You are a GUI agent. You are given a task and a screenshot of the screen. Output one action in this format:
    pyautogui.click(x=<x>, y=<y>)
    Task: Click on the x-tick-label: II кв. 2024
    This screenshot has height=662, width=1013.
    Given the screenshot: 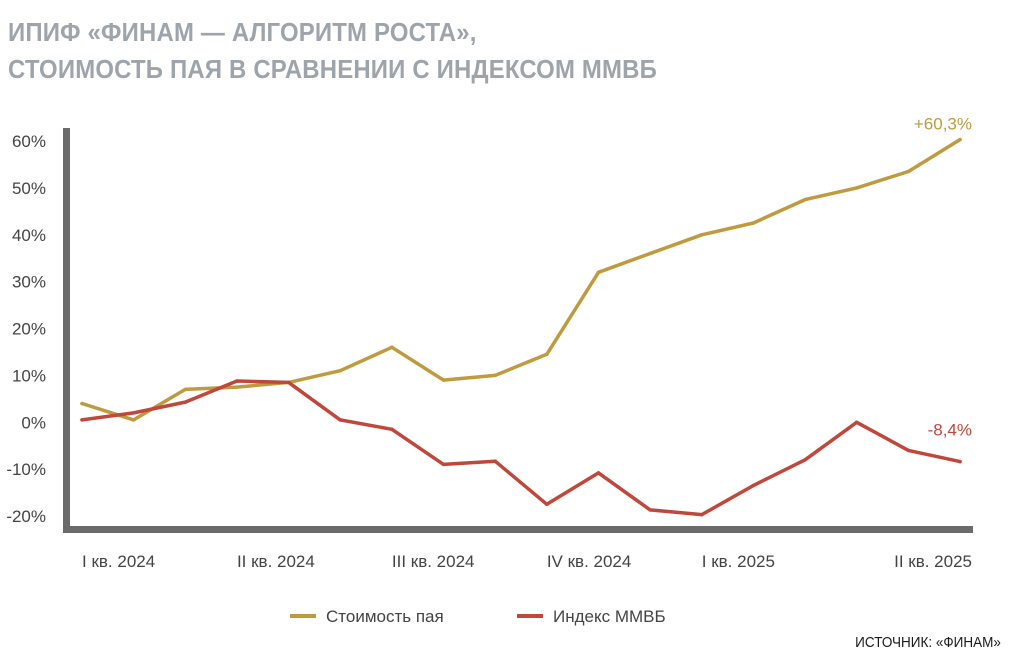 What is the action you would take?
    pyautogui.click(x=276, y=561)
    